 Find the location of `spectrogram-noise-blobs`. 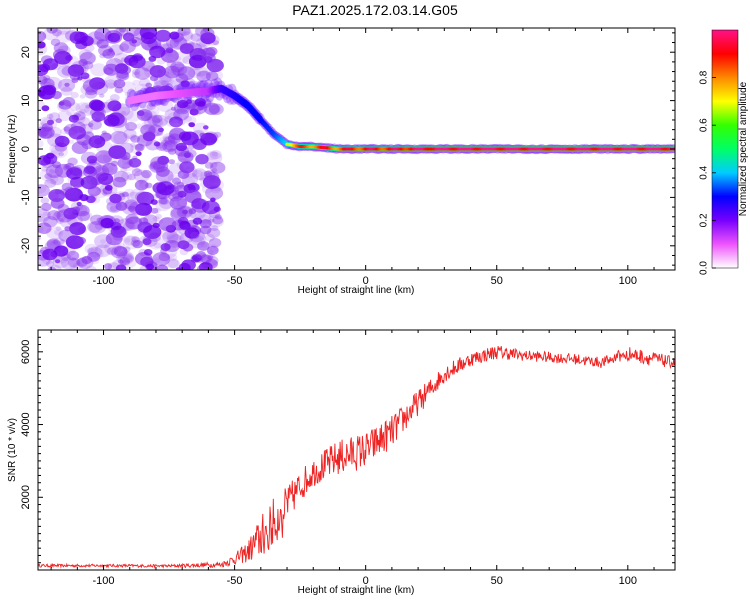

spectrogram-noise-blobs is located at coordinates (132, 149).